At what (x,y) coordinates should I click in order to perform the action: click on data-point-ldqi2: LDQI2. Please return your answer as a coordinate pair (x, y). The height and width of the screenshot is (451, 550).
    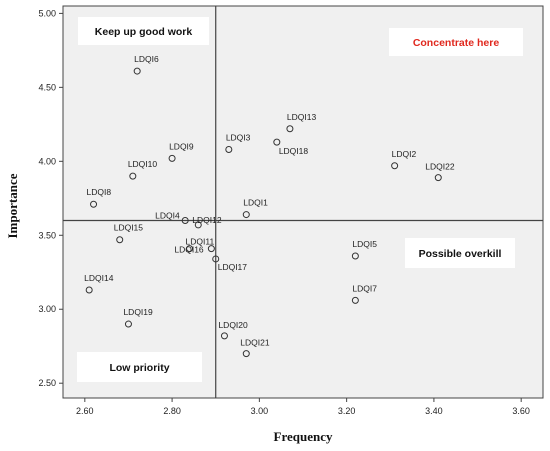
    Looking at the image, I should click on (404, 159).